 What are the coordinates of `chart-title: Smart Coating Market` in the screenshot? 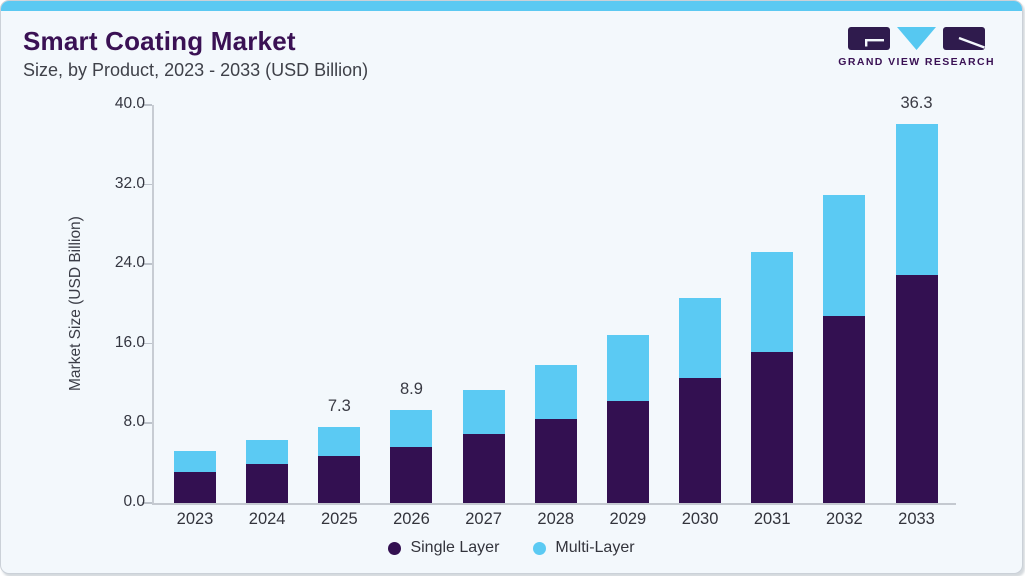 It's located at (159, 41).